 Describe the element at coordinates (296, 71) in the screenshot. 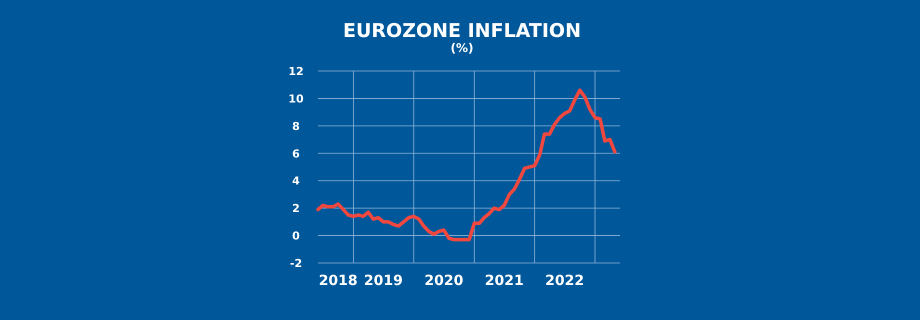

I see `y-tick-label: 12` at that location.